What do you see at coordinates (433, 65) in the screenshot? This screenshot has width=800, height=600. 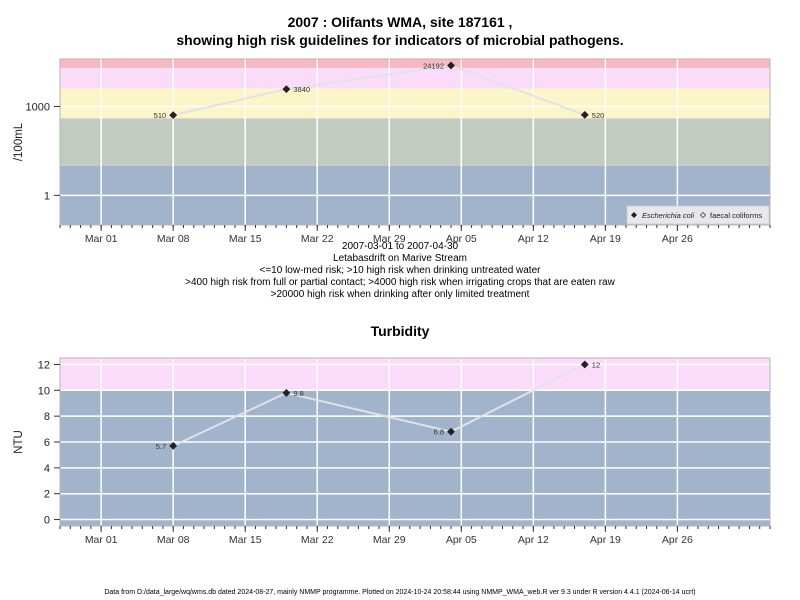 I see `data-label: 24192` at bounding box center [433, 65].